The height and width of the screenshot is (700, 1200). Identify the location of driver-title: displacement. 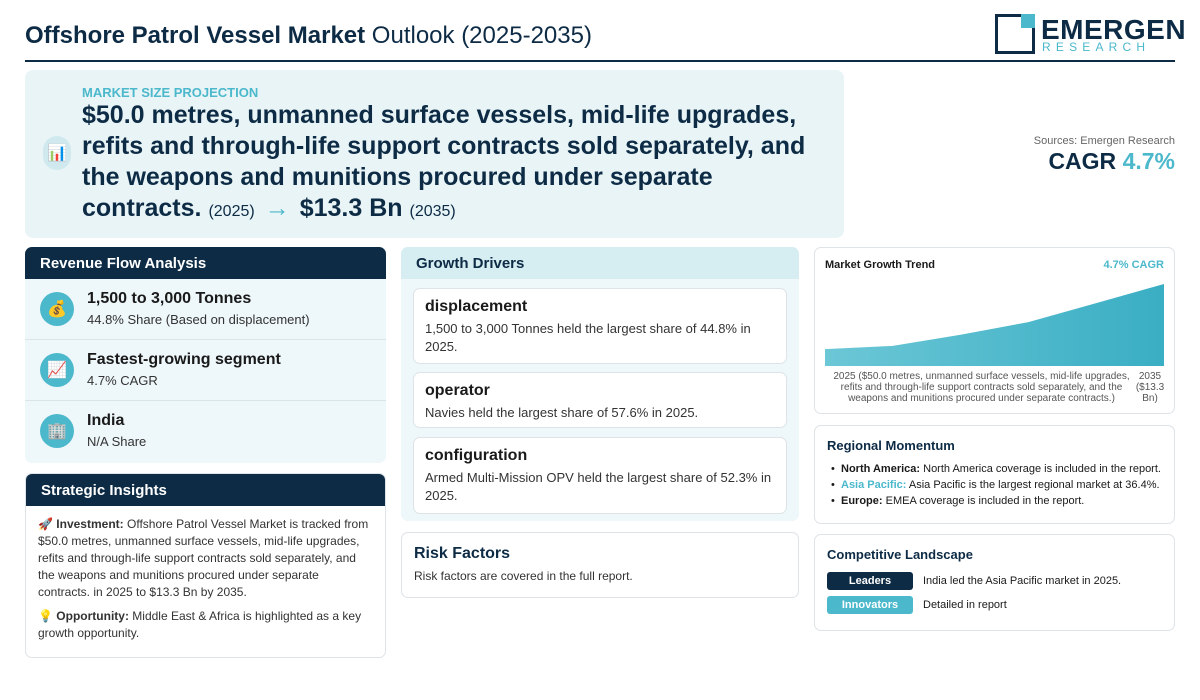
(476, 306).